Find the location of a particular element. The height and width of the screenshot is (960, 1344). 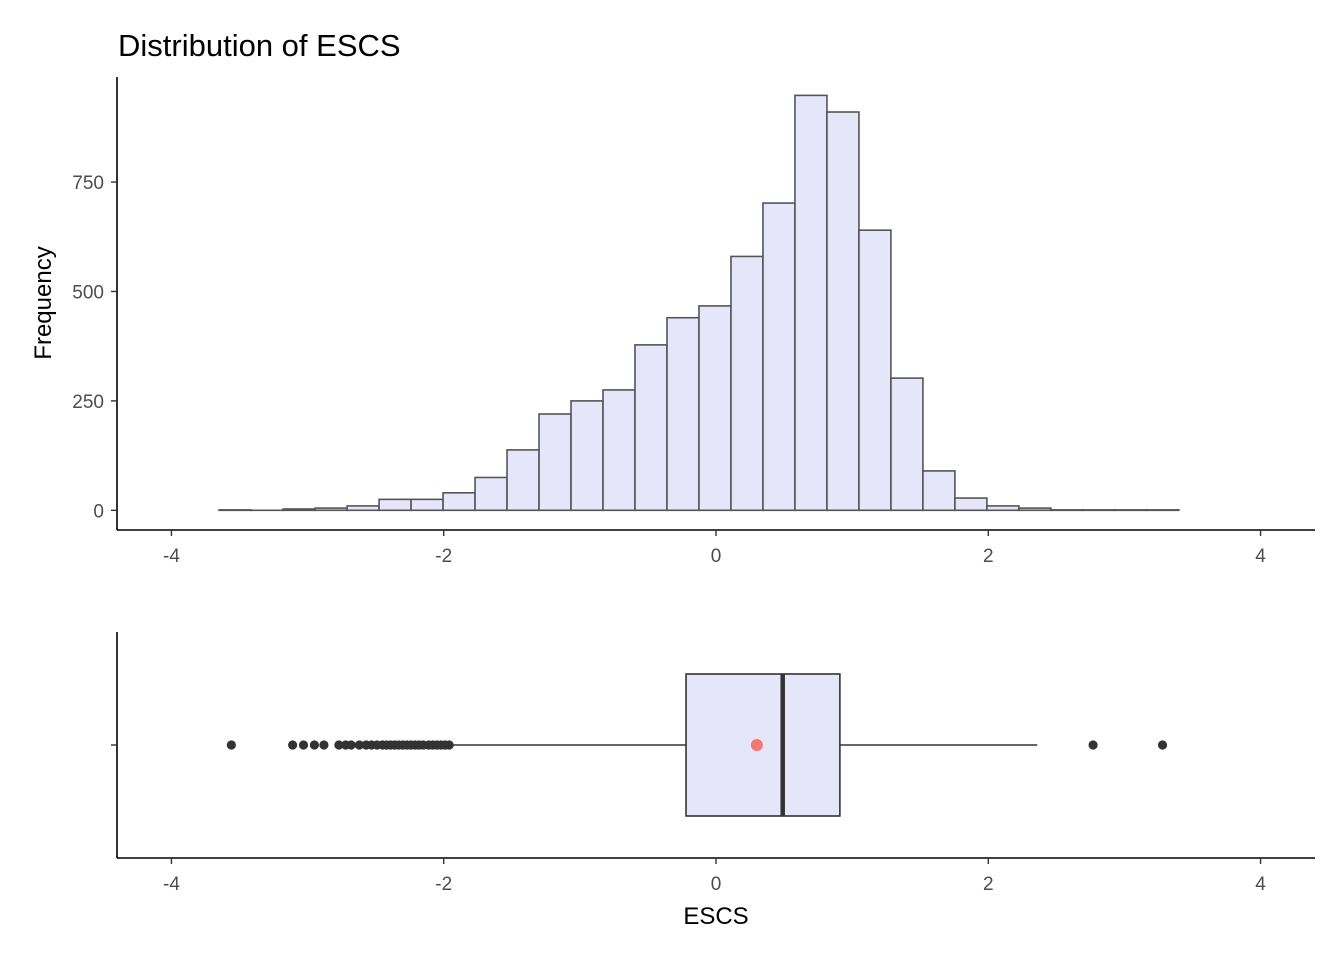

boxplot-marks is located at coordinates (697, 745).